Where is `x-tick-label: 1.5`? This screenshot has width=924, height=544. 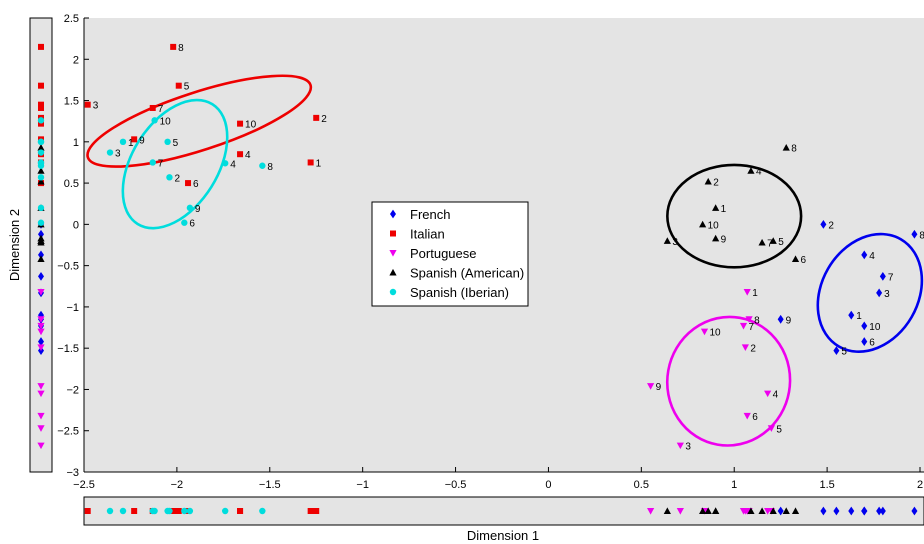
x-tick-label: 1.5 is located at coordinates (826, 485).